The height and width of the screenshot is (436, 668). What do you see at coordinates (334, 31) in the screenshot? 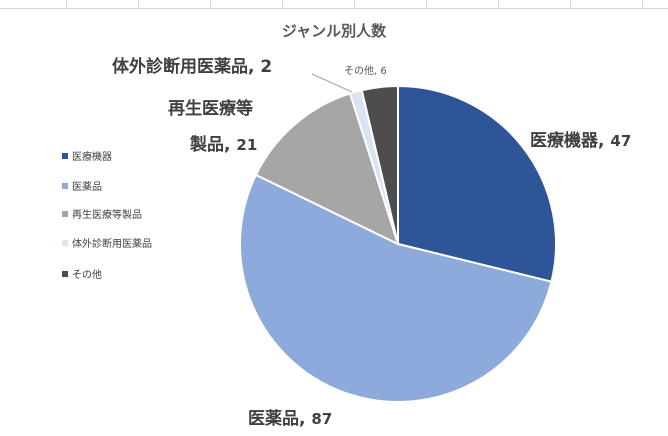
I see `chart-title: ジャンル別人数` at bounding box center [334, 31].